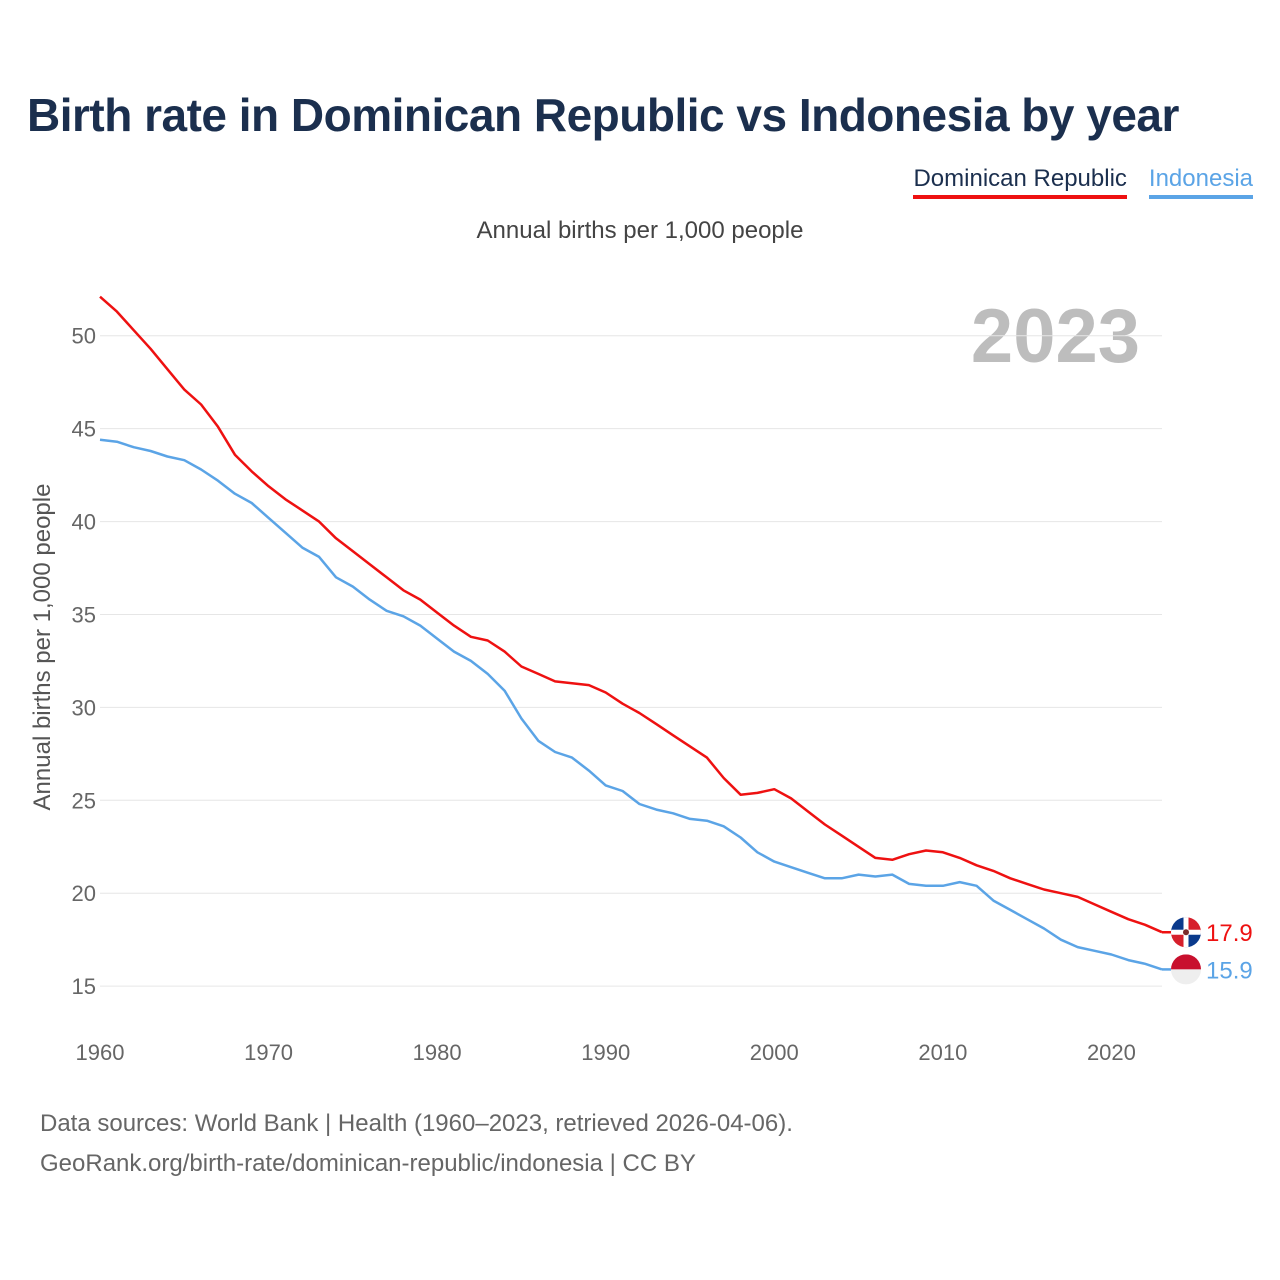  I want to click on legend-item-dominican-republic: Dominican Republic, so click(1020, 182).